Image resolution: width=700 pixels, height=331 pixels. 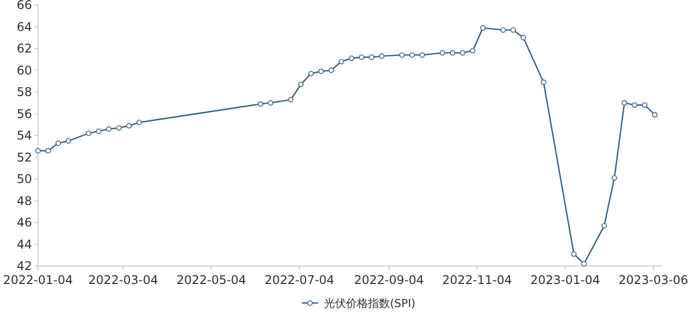 I want to click on x-tick-label: 2022-11-04, so click(x=477, y=280).